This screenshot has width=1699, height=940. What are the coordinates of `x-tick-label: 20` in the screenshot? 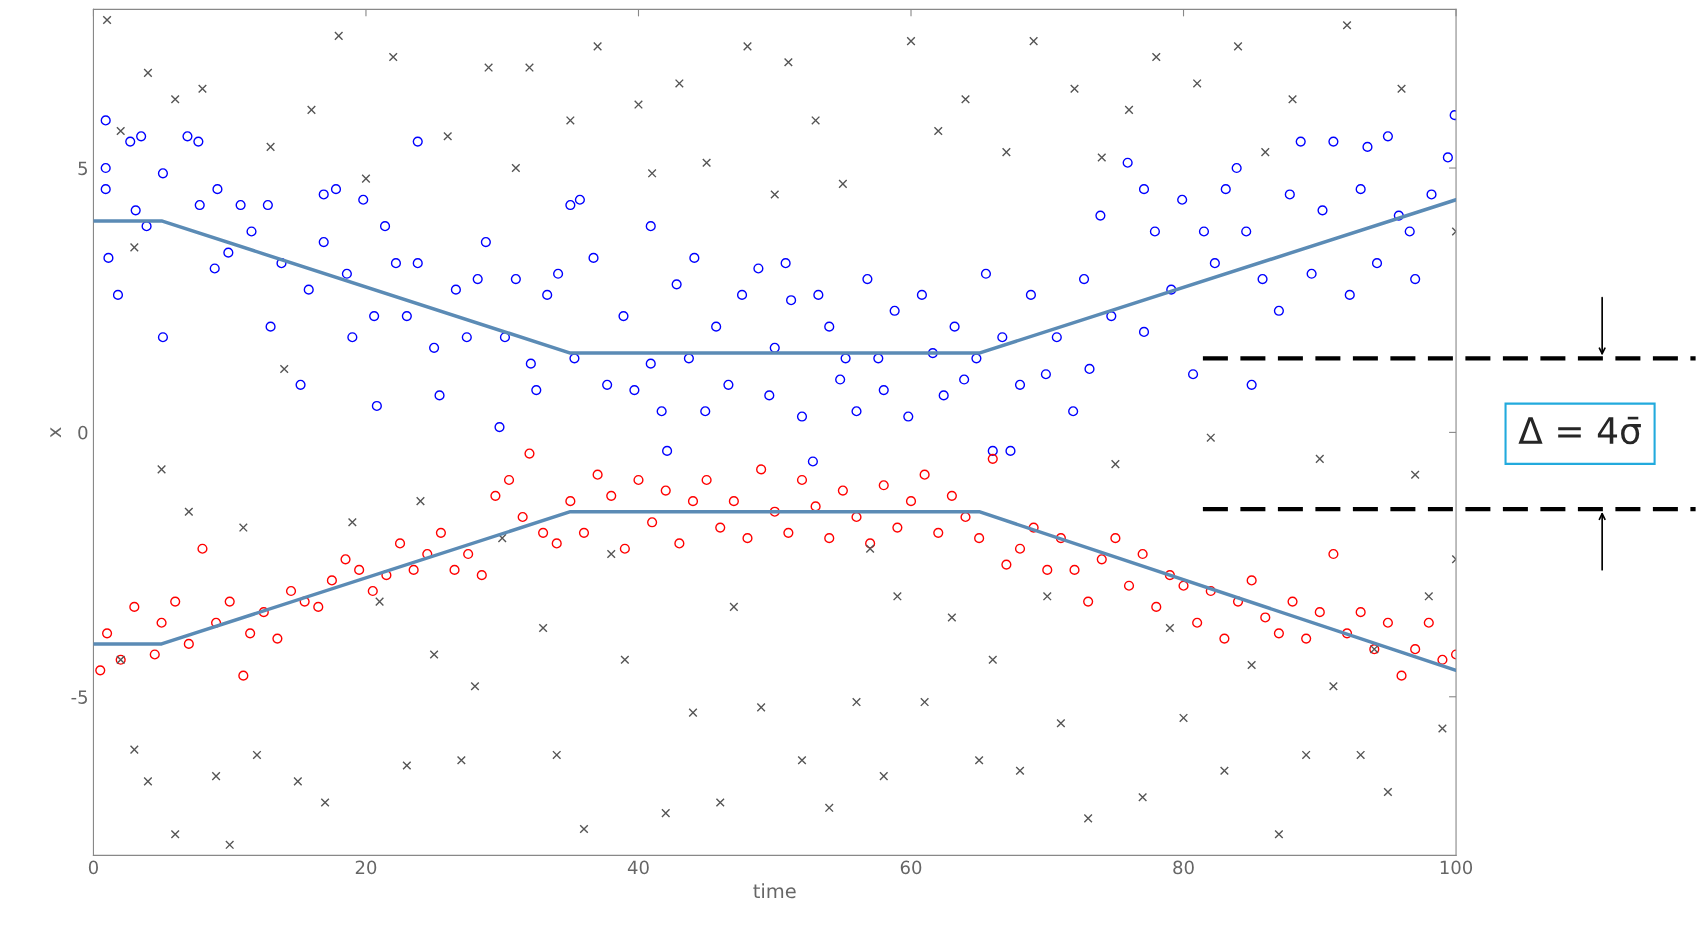 It's located at (366, 867).